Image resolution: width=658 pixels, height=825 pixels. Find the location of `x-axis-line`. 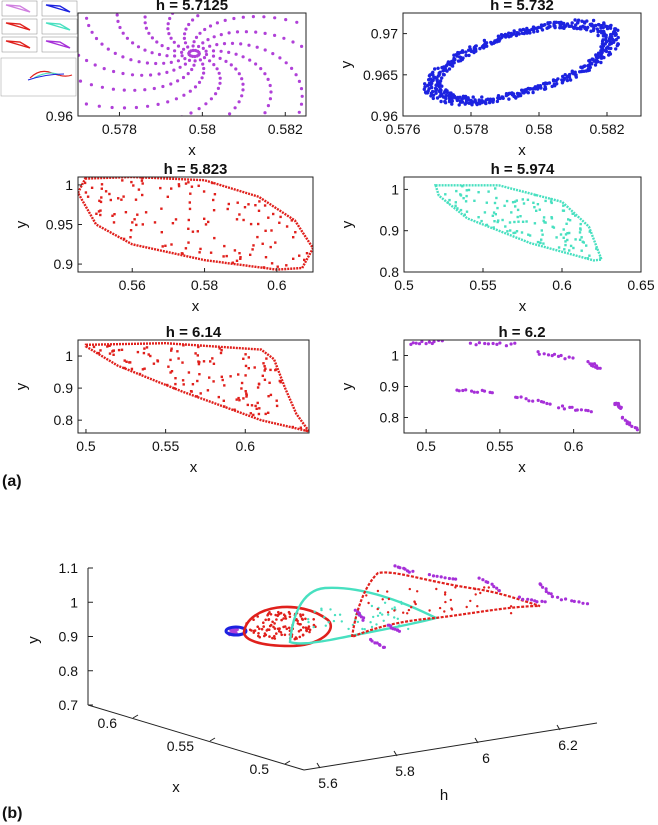

x-axis-line is located at coordinates (196, 737).